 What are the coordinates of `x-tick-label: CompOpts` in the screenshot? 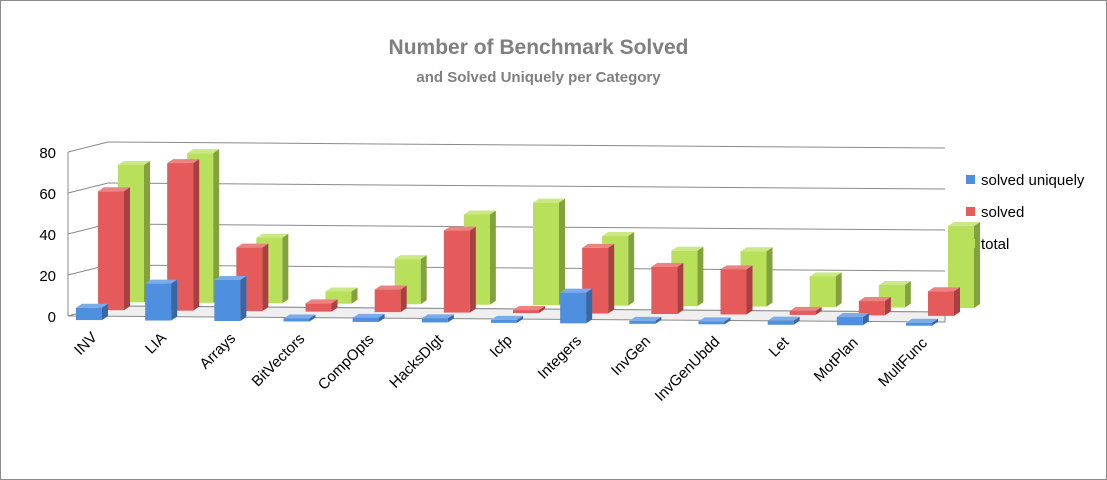 It's located at (346, 362).